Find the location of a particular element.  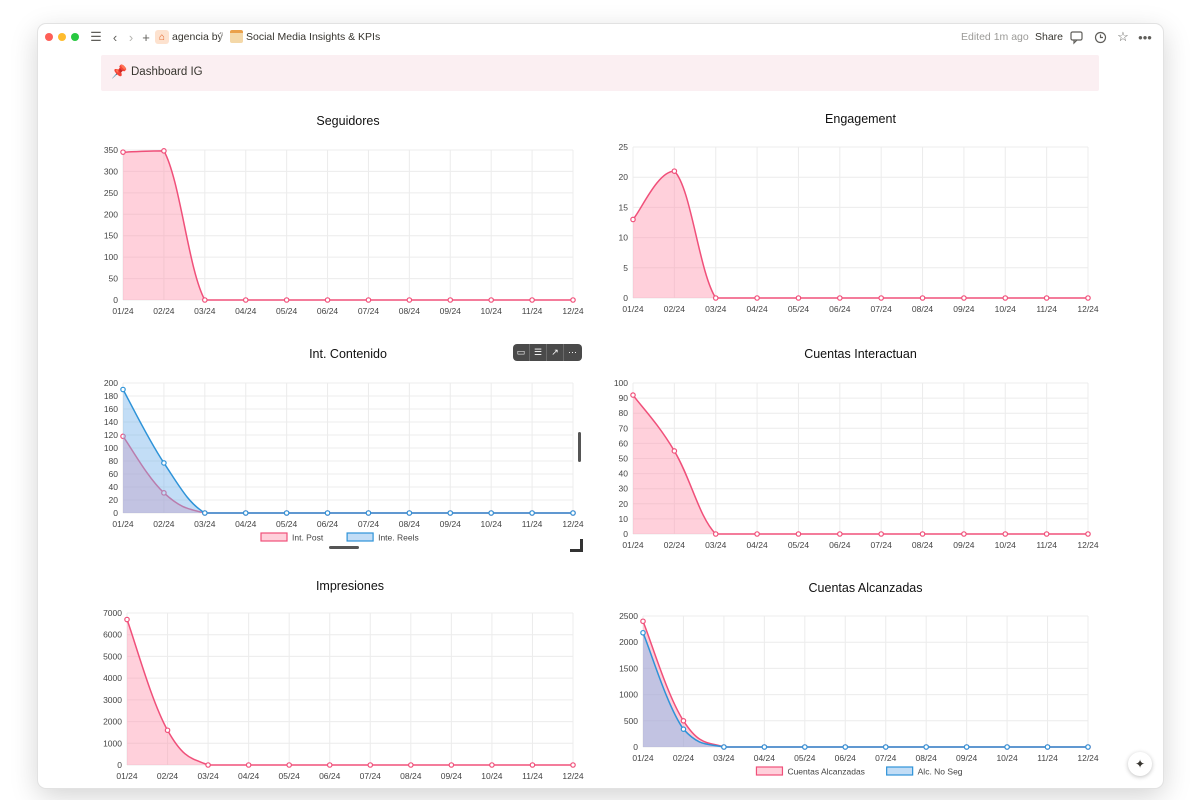

toolbar-caption-icon: ☰ is located at coordinates (538, 352).